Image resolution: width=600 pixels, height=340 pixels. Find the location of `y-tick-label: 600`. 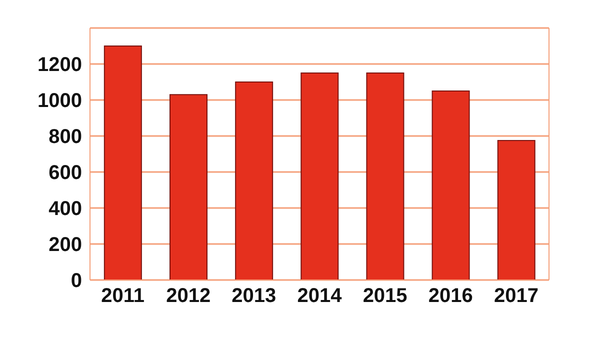

y-tick-label: 600 is located at coordinates (65, 173).